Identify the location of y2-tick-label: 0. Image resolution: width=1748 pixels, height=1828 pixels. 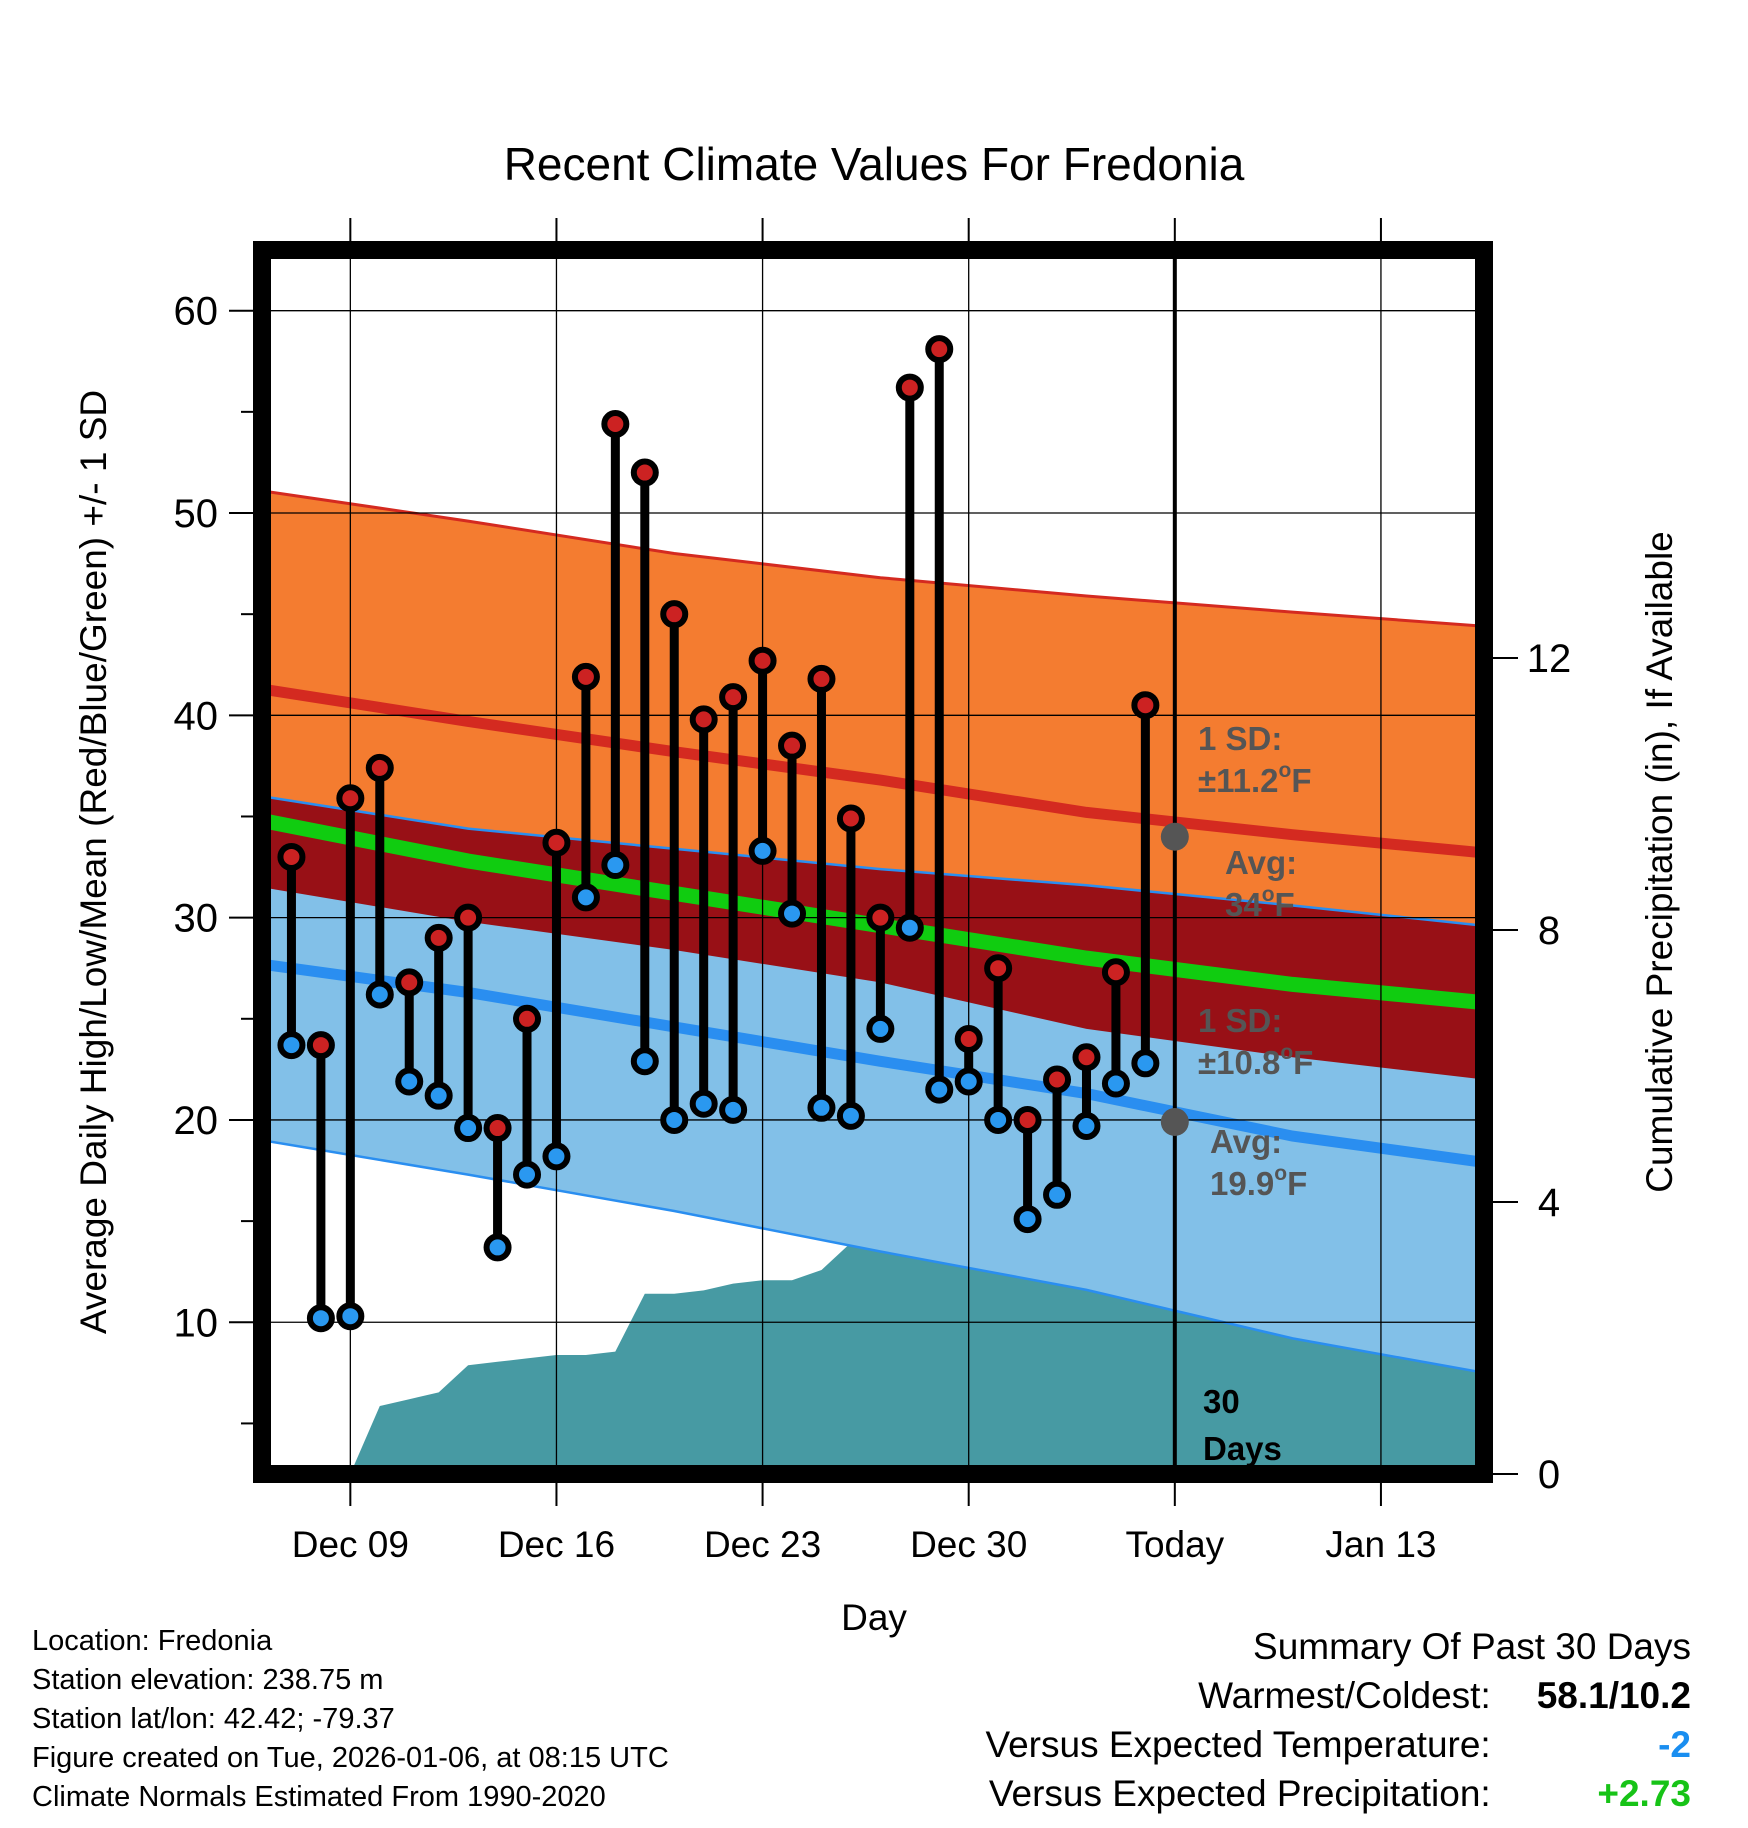
(1549, 1475).